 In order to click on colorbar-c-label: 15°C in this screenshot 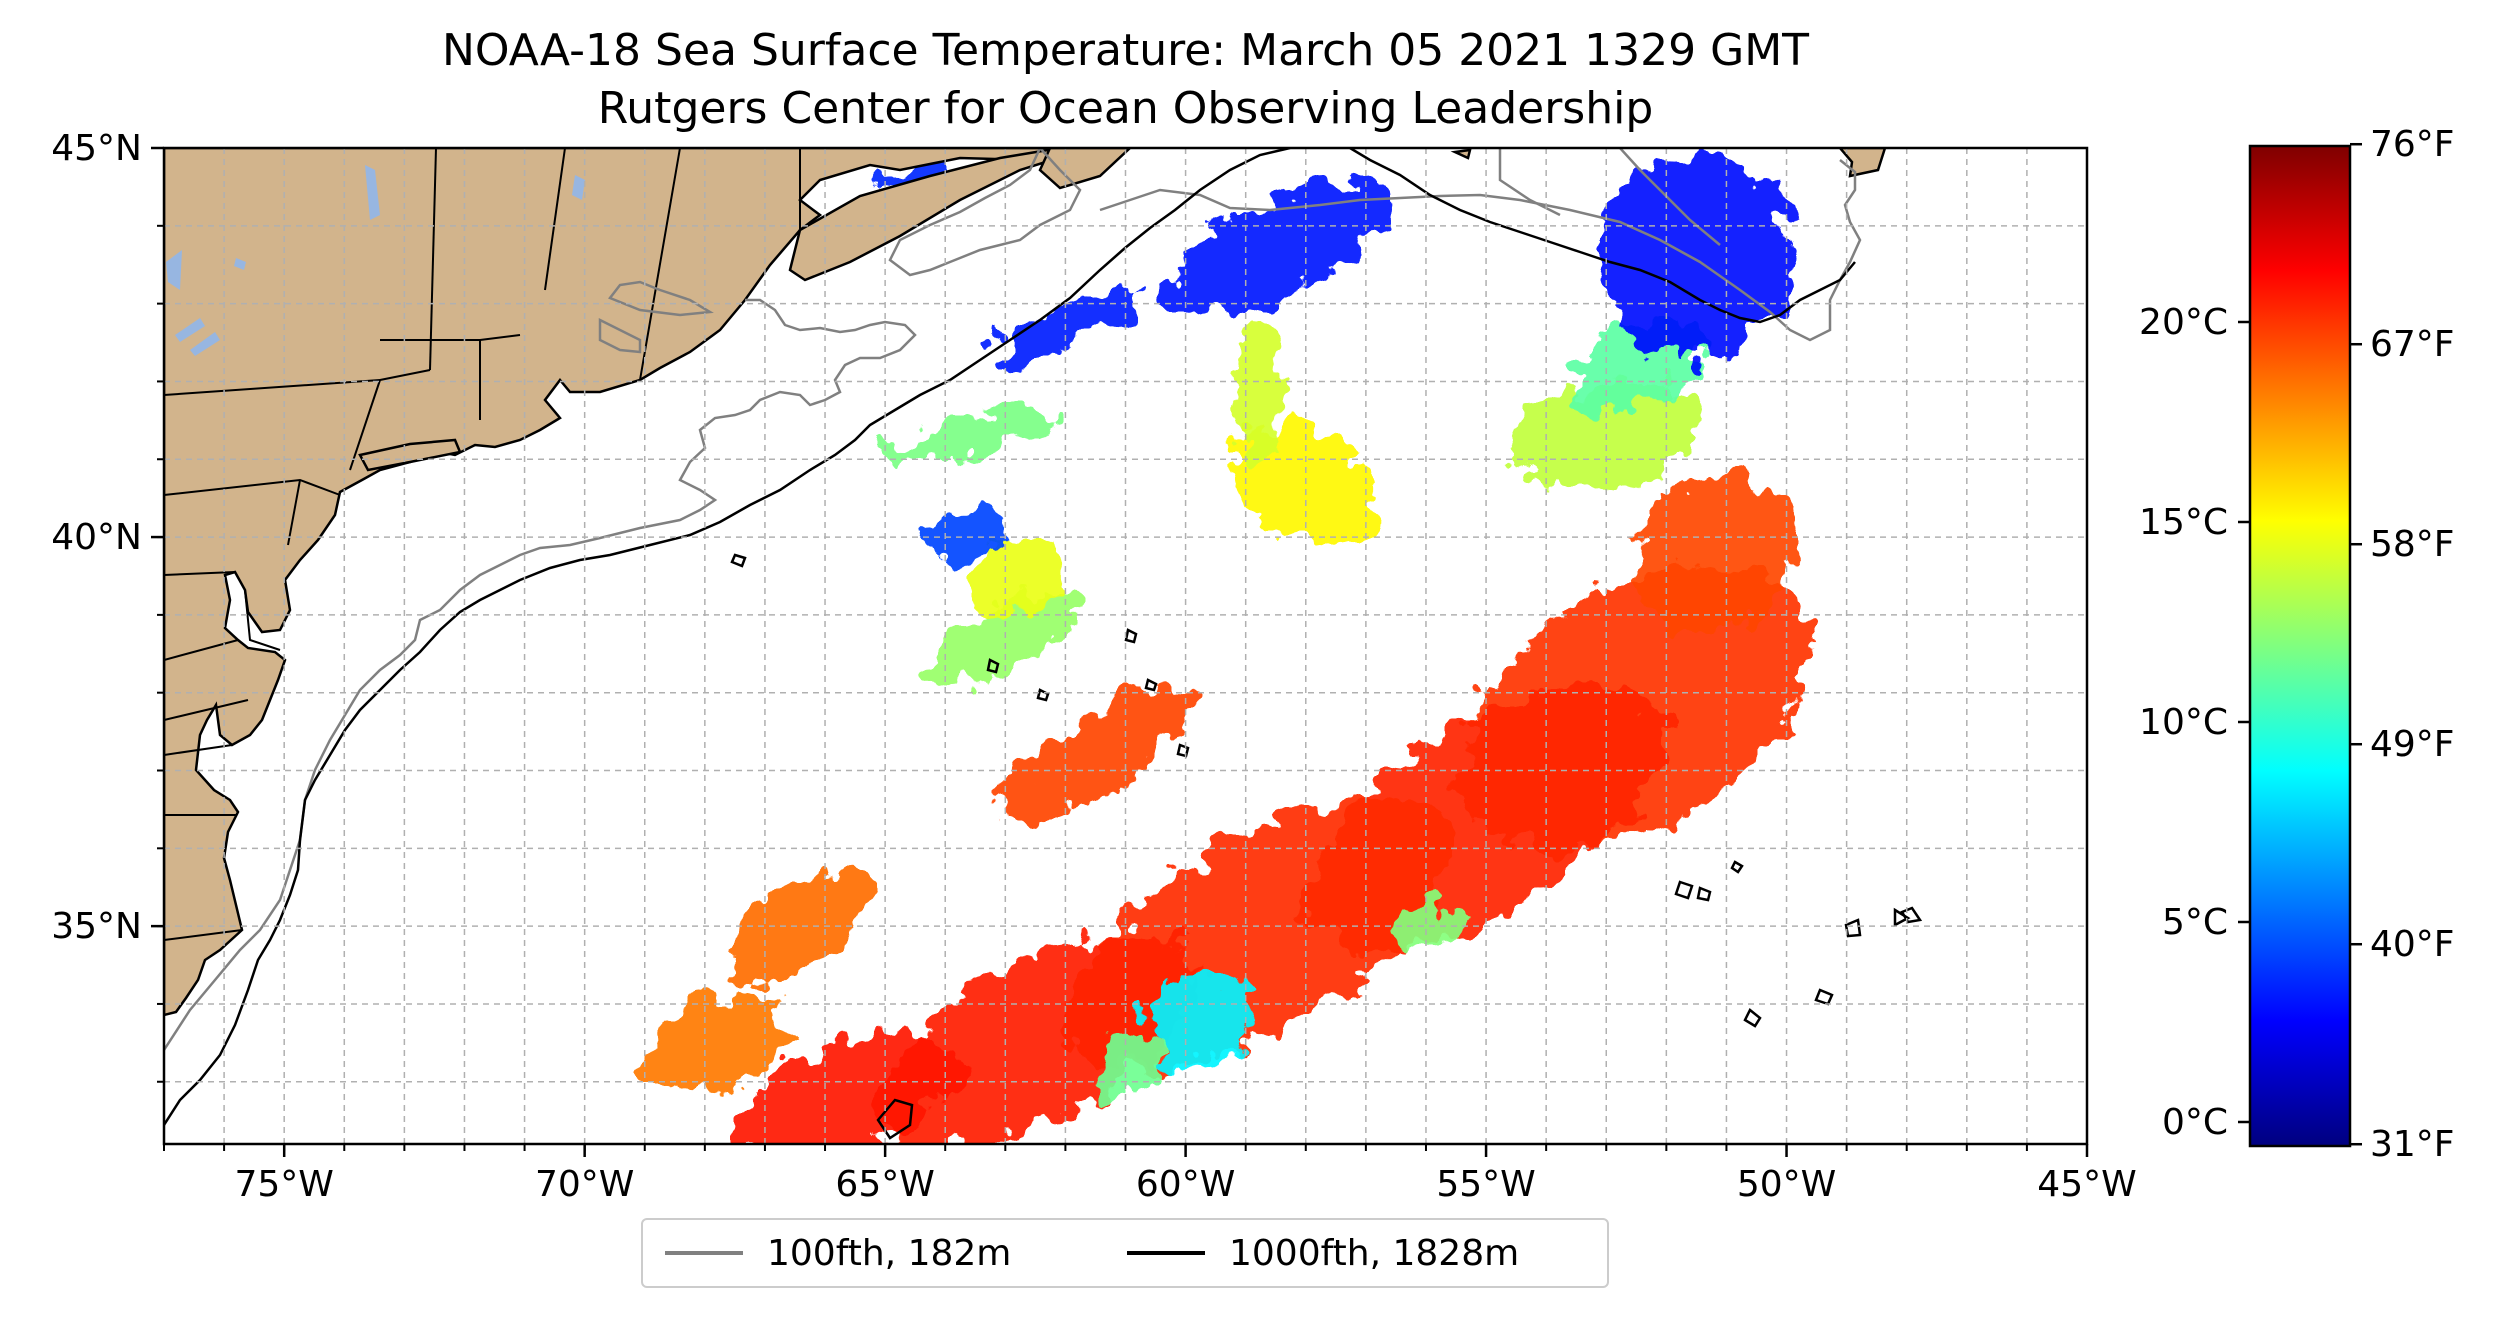, I will do `click(2183, 522)`.